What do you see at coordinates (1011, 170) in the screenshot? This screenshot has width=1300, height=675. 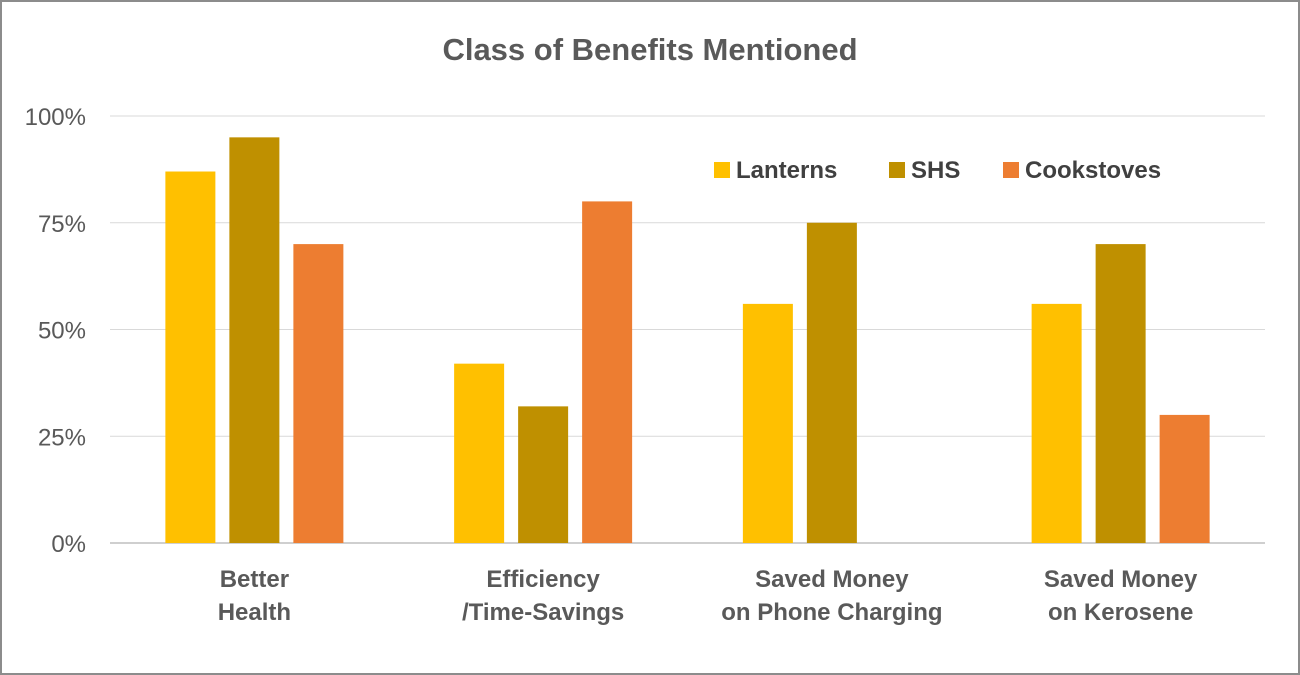 I see `legend-swatch-cookstoves` at bounding box center [1011, 170].